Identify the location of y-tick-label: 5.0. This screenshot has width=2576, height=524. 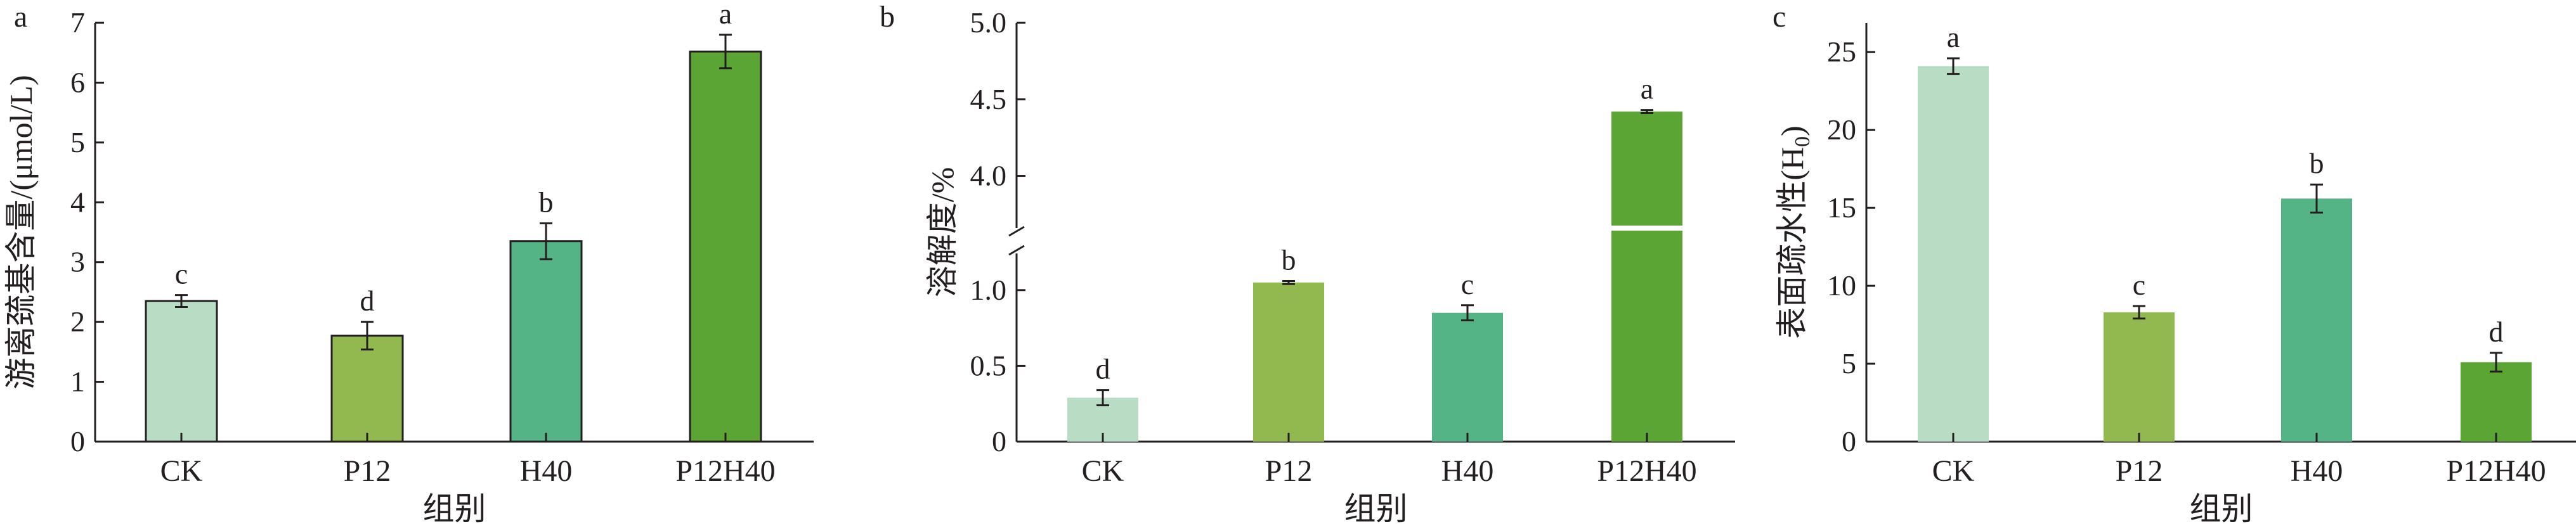
(989, 22).